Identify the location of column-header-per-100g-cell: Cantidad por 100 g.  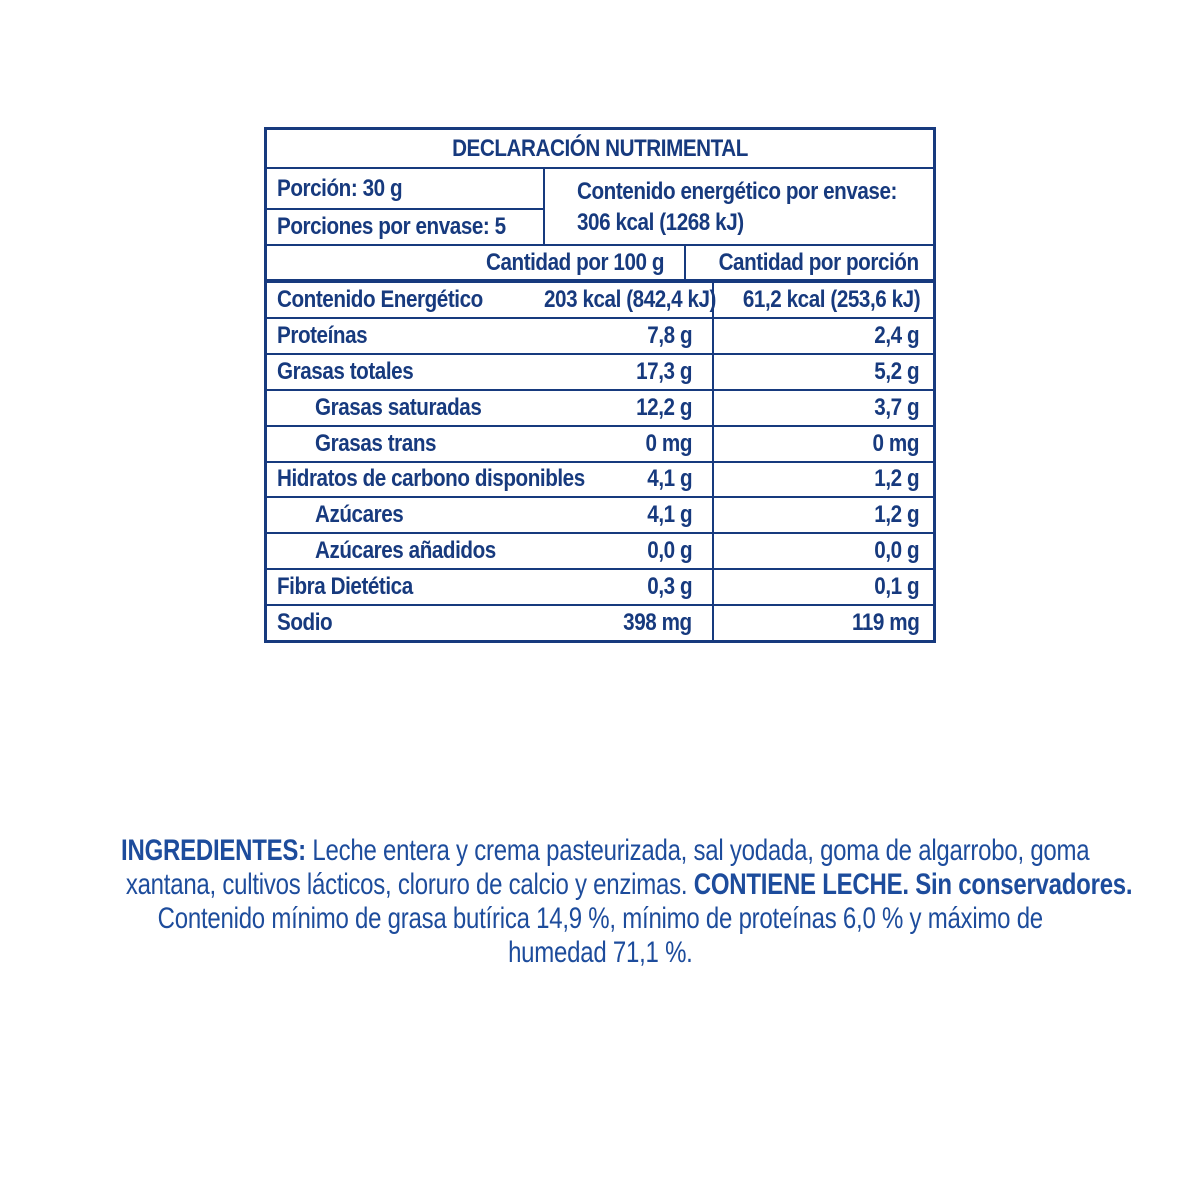
(477, 262).